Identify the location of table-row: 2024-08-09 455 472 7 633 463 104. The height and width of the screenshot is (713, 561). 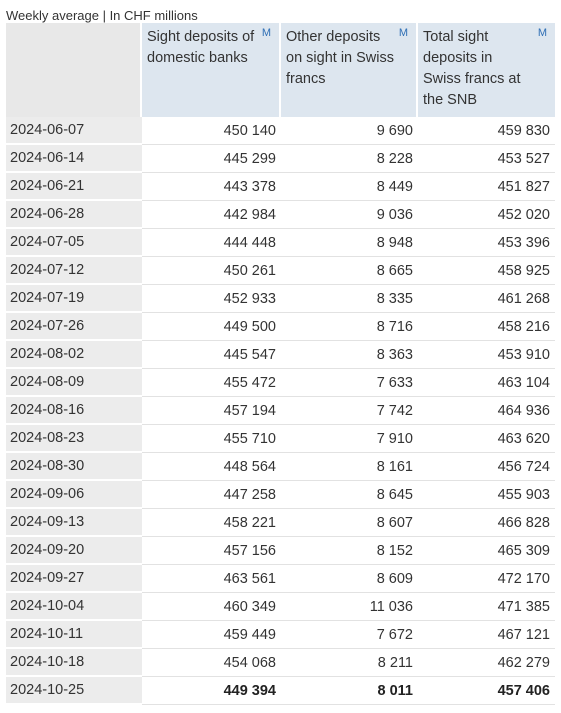
(280, 383).